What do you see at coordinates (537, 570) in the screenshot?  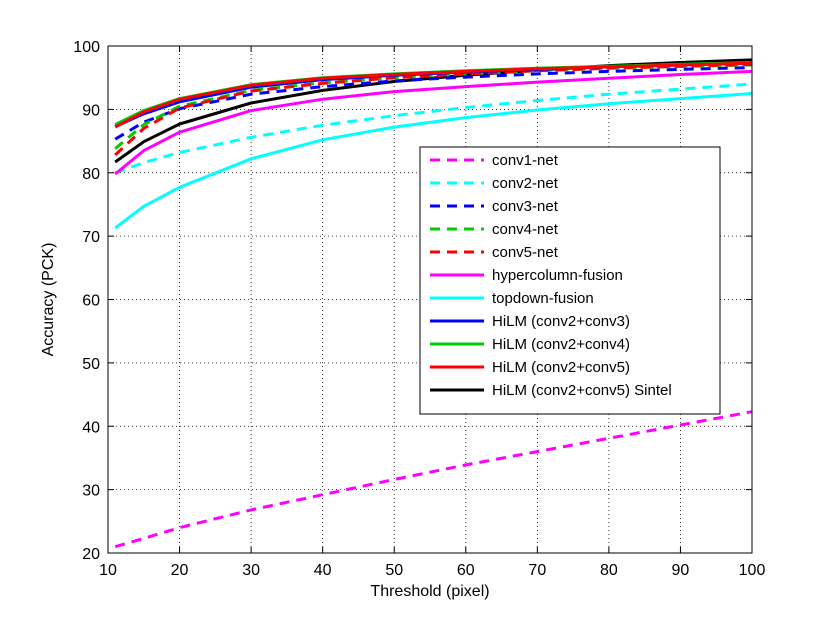 I see `x-tick-label: 70` at bounding box center [537, 570].